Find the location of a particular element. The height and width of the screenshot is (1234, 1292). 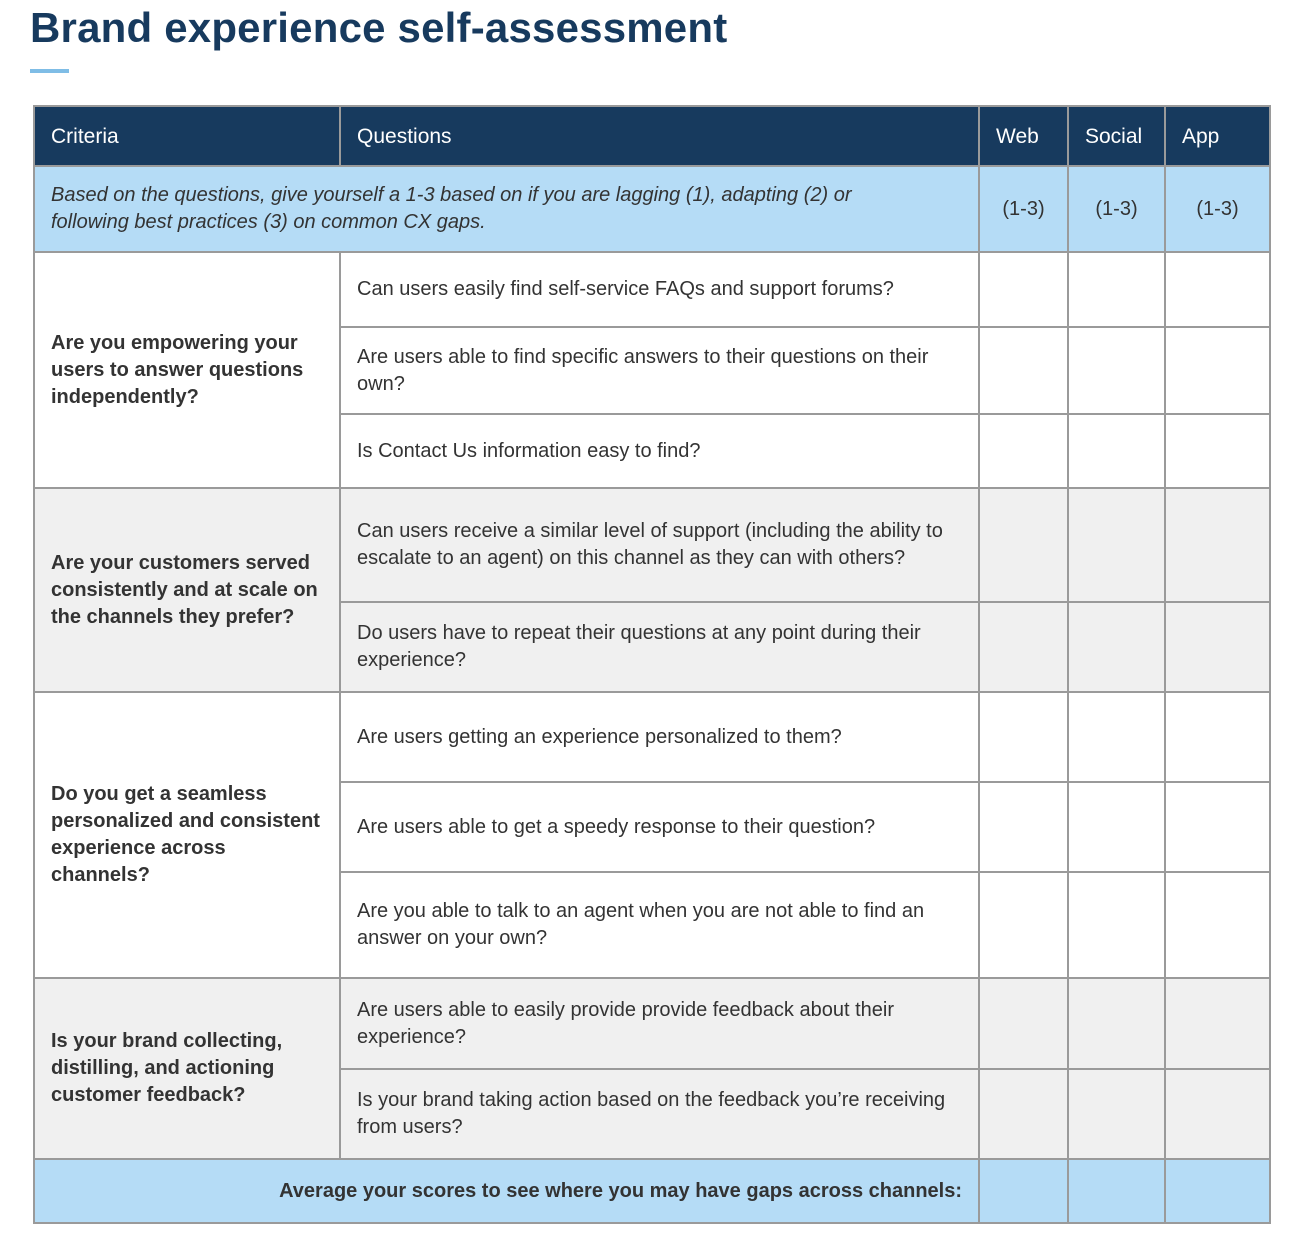

header-row: Criteria Questions Web Social App is located at coordinates (652, 136).